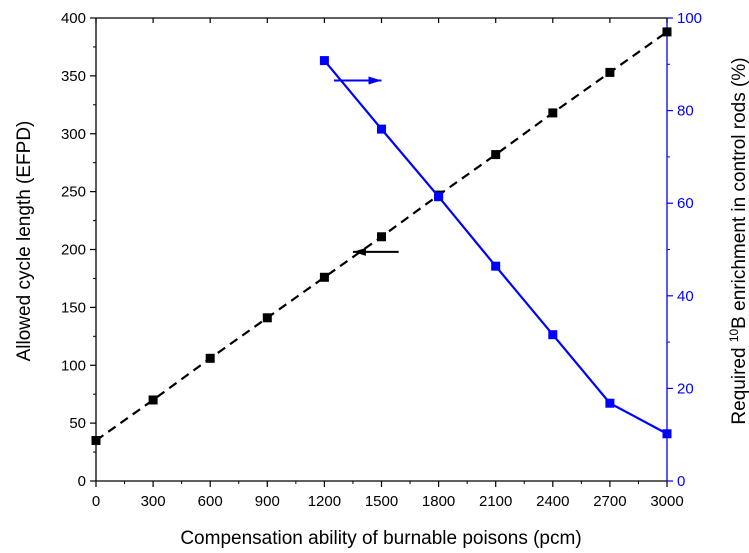 This screenshot has height=553, width=749. I want to click on y-right-tick-label: 60, so click(685, 203).